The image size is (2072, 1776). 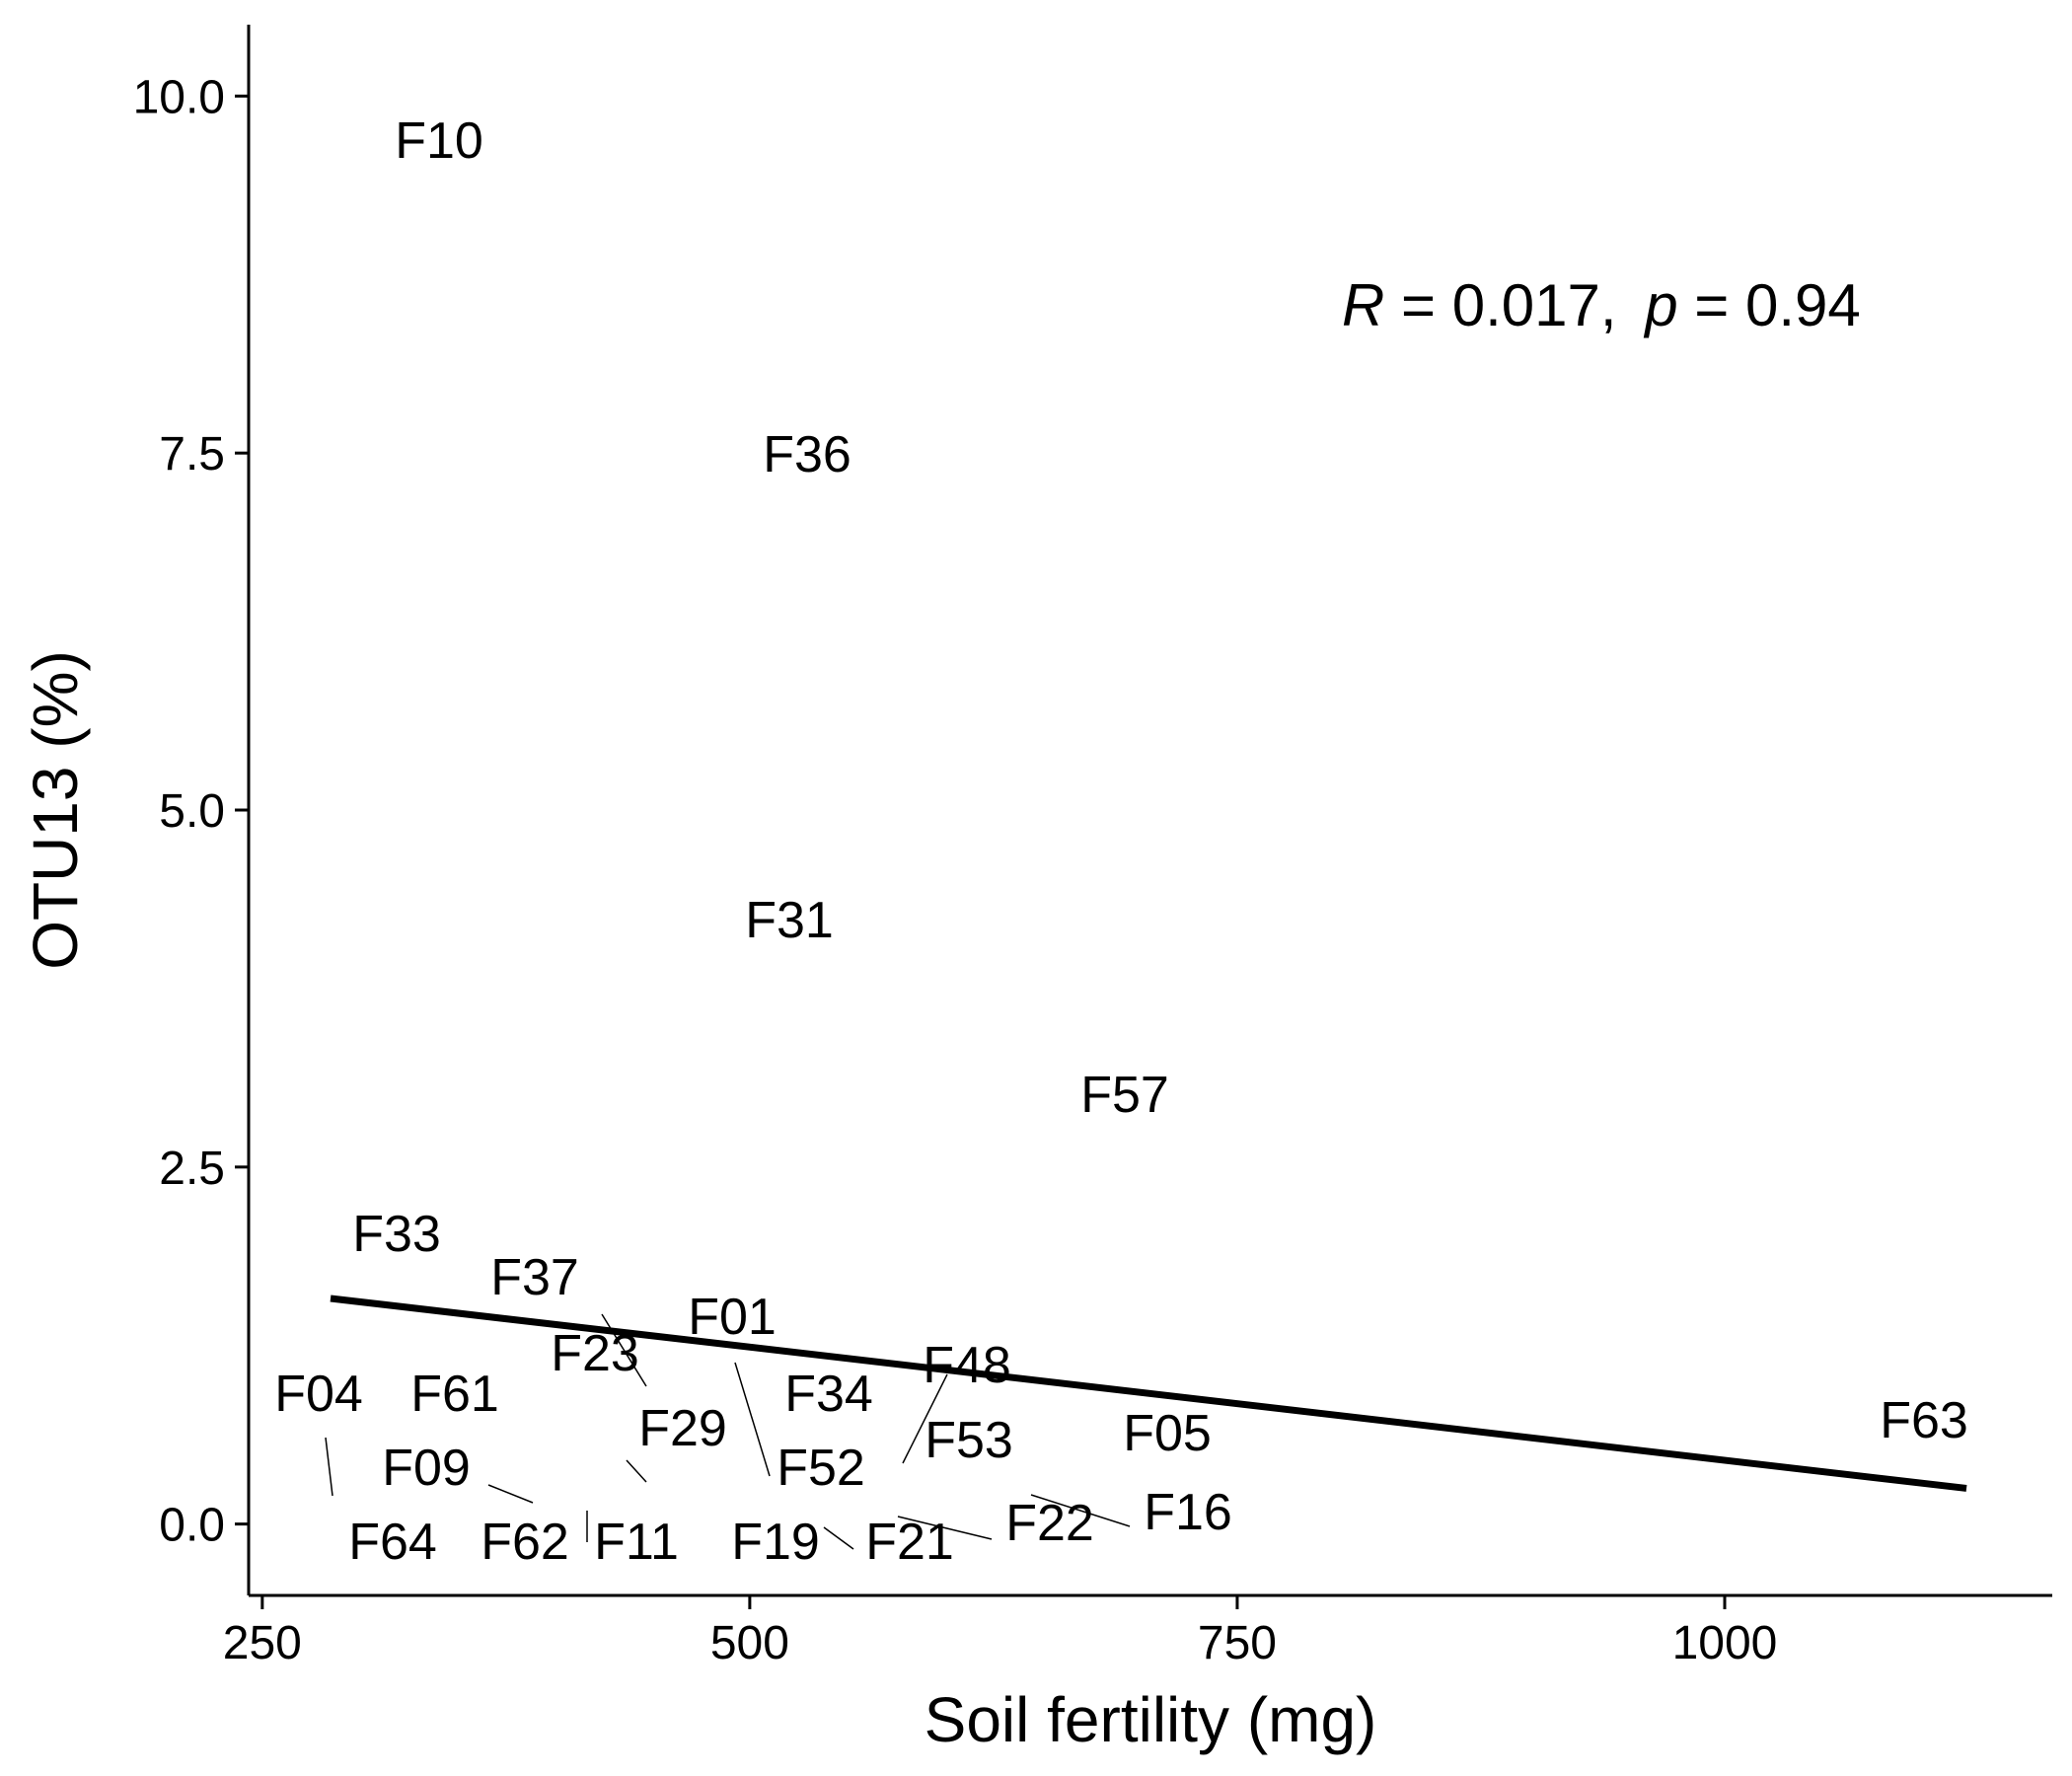 I want to click on x-axis-ticks: 250 500 750 1000, so click(x=1001, y=1632).